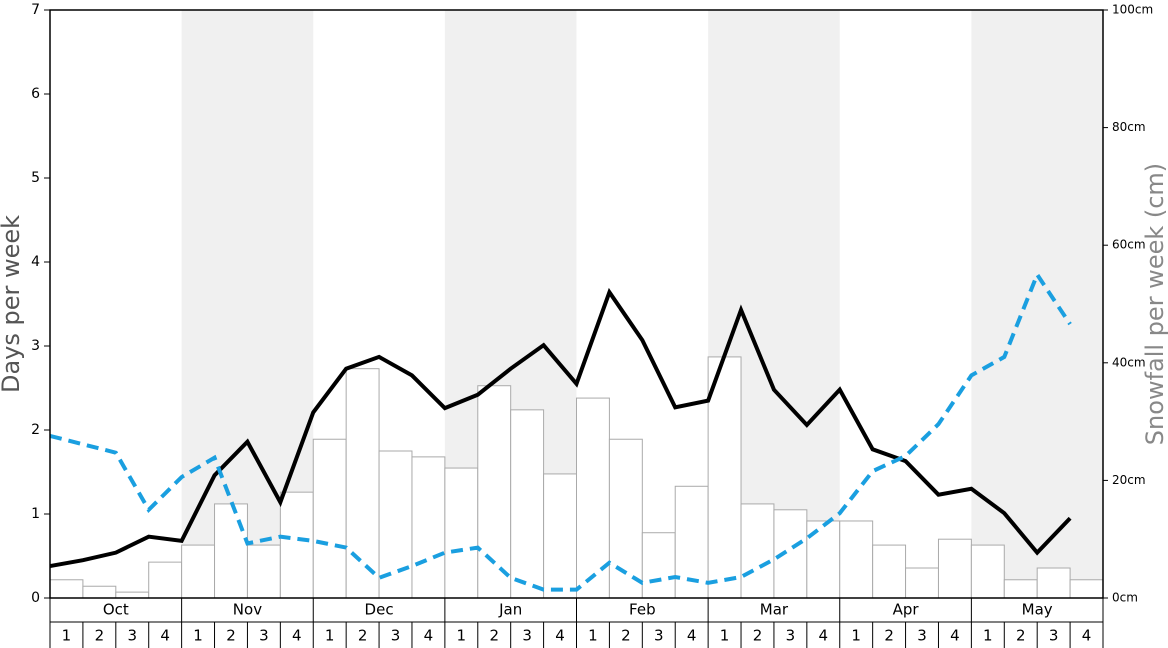  Describe the element at coordinates (116, 610) in the screenshot. I see `month-label: Oct` at that location.